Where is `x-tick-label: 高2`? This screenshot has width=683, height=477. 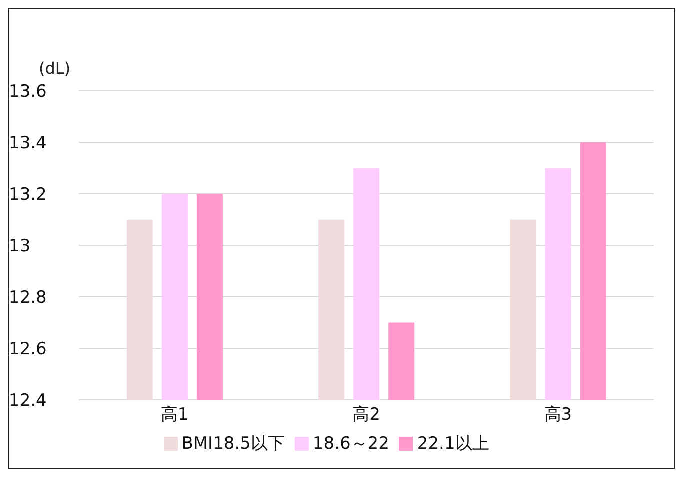 x-tick-label: 高2 is located at coordinates (366, 415).